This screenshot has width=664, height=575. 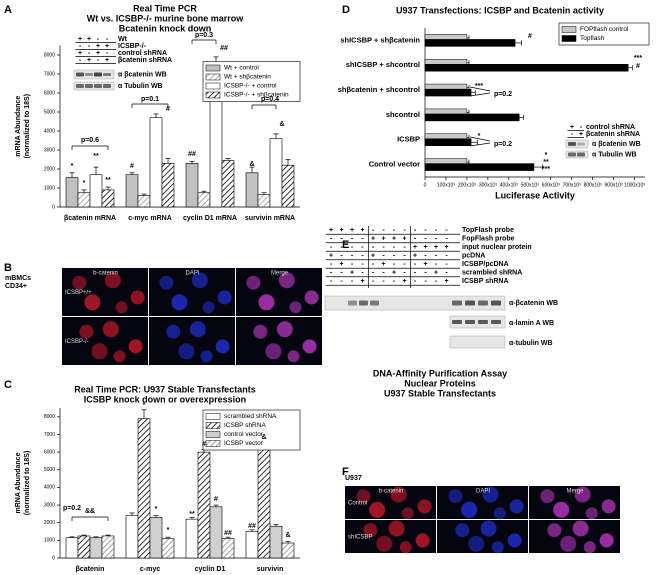 What do you see at coordinates (241, 68) in the screenshot?
I see `legend-label: Wt + control` at bounding box center [241, 68].